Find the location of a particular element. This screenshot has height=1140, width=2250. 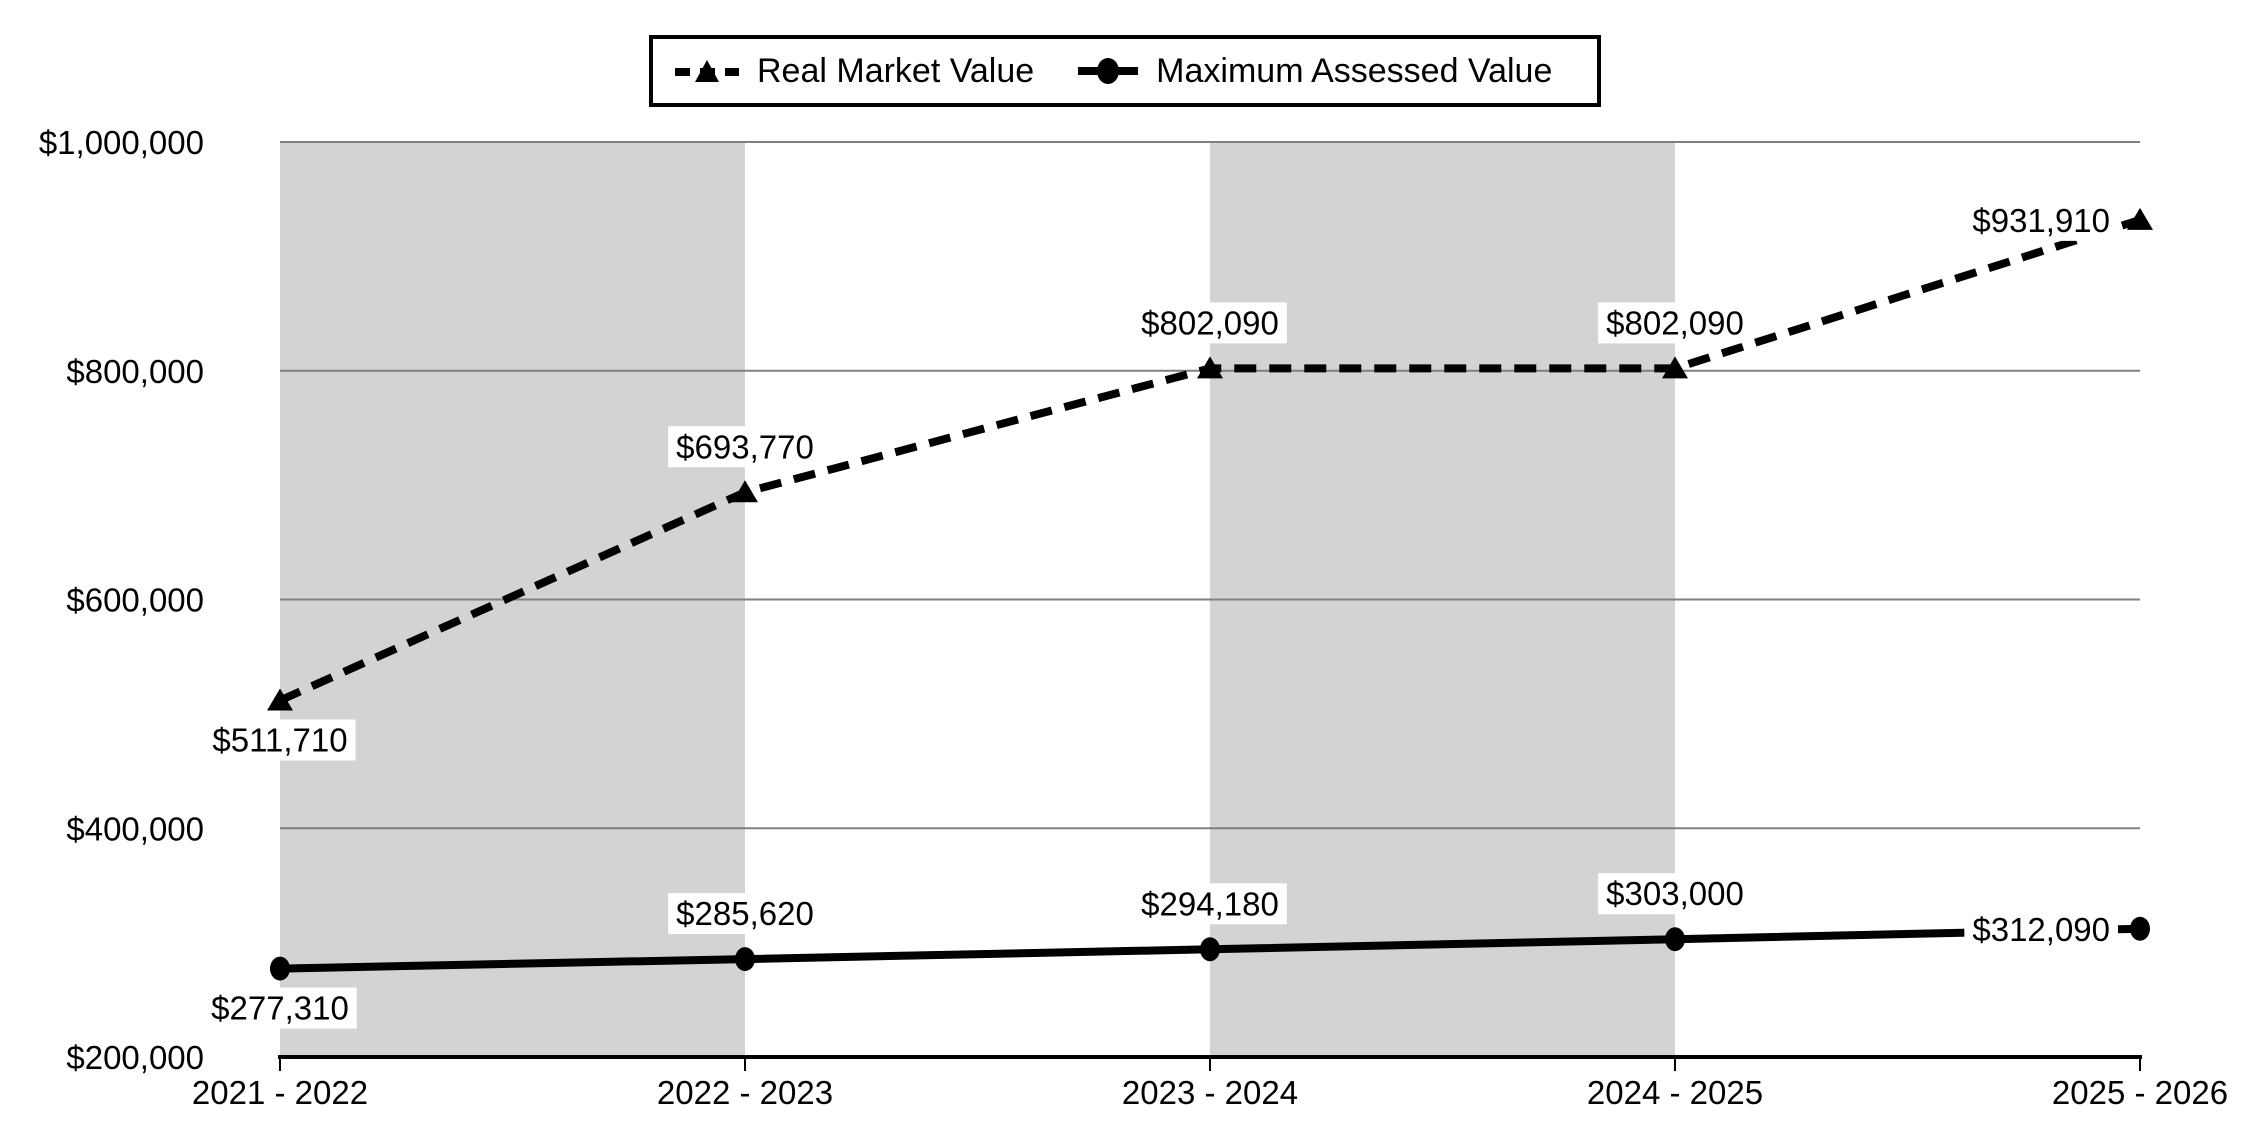

data-label-text: $294,180 is located at coordinates (1210, 903).